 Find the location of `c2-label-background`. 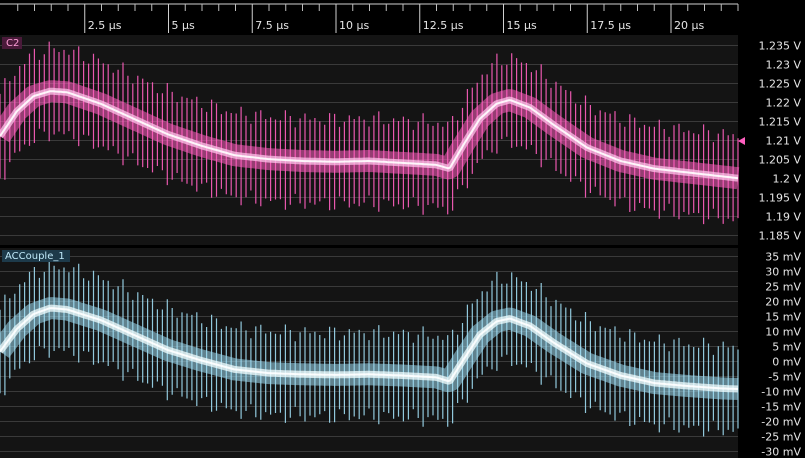

c2-label-background is located at coordinates (12, 43).